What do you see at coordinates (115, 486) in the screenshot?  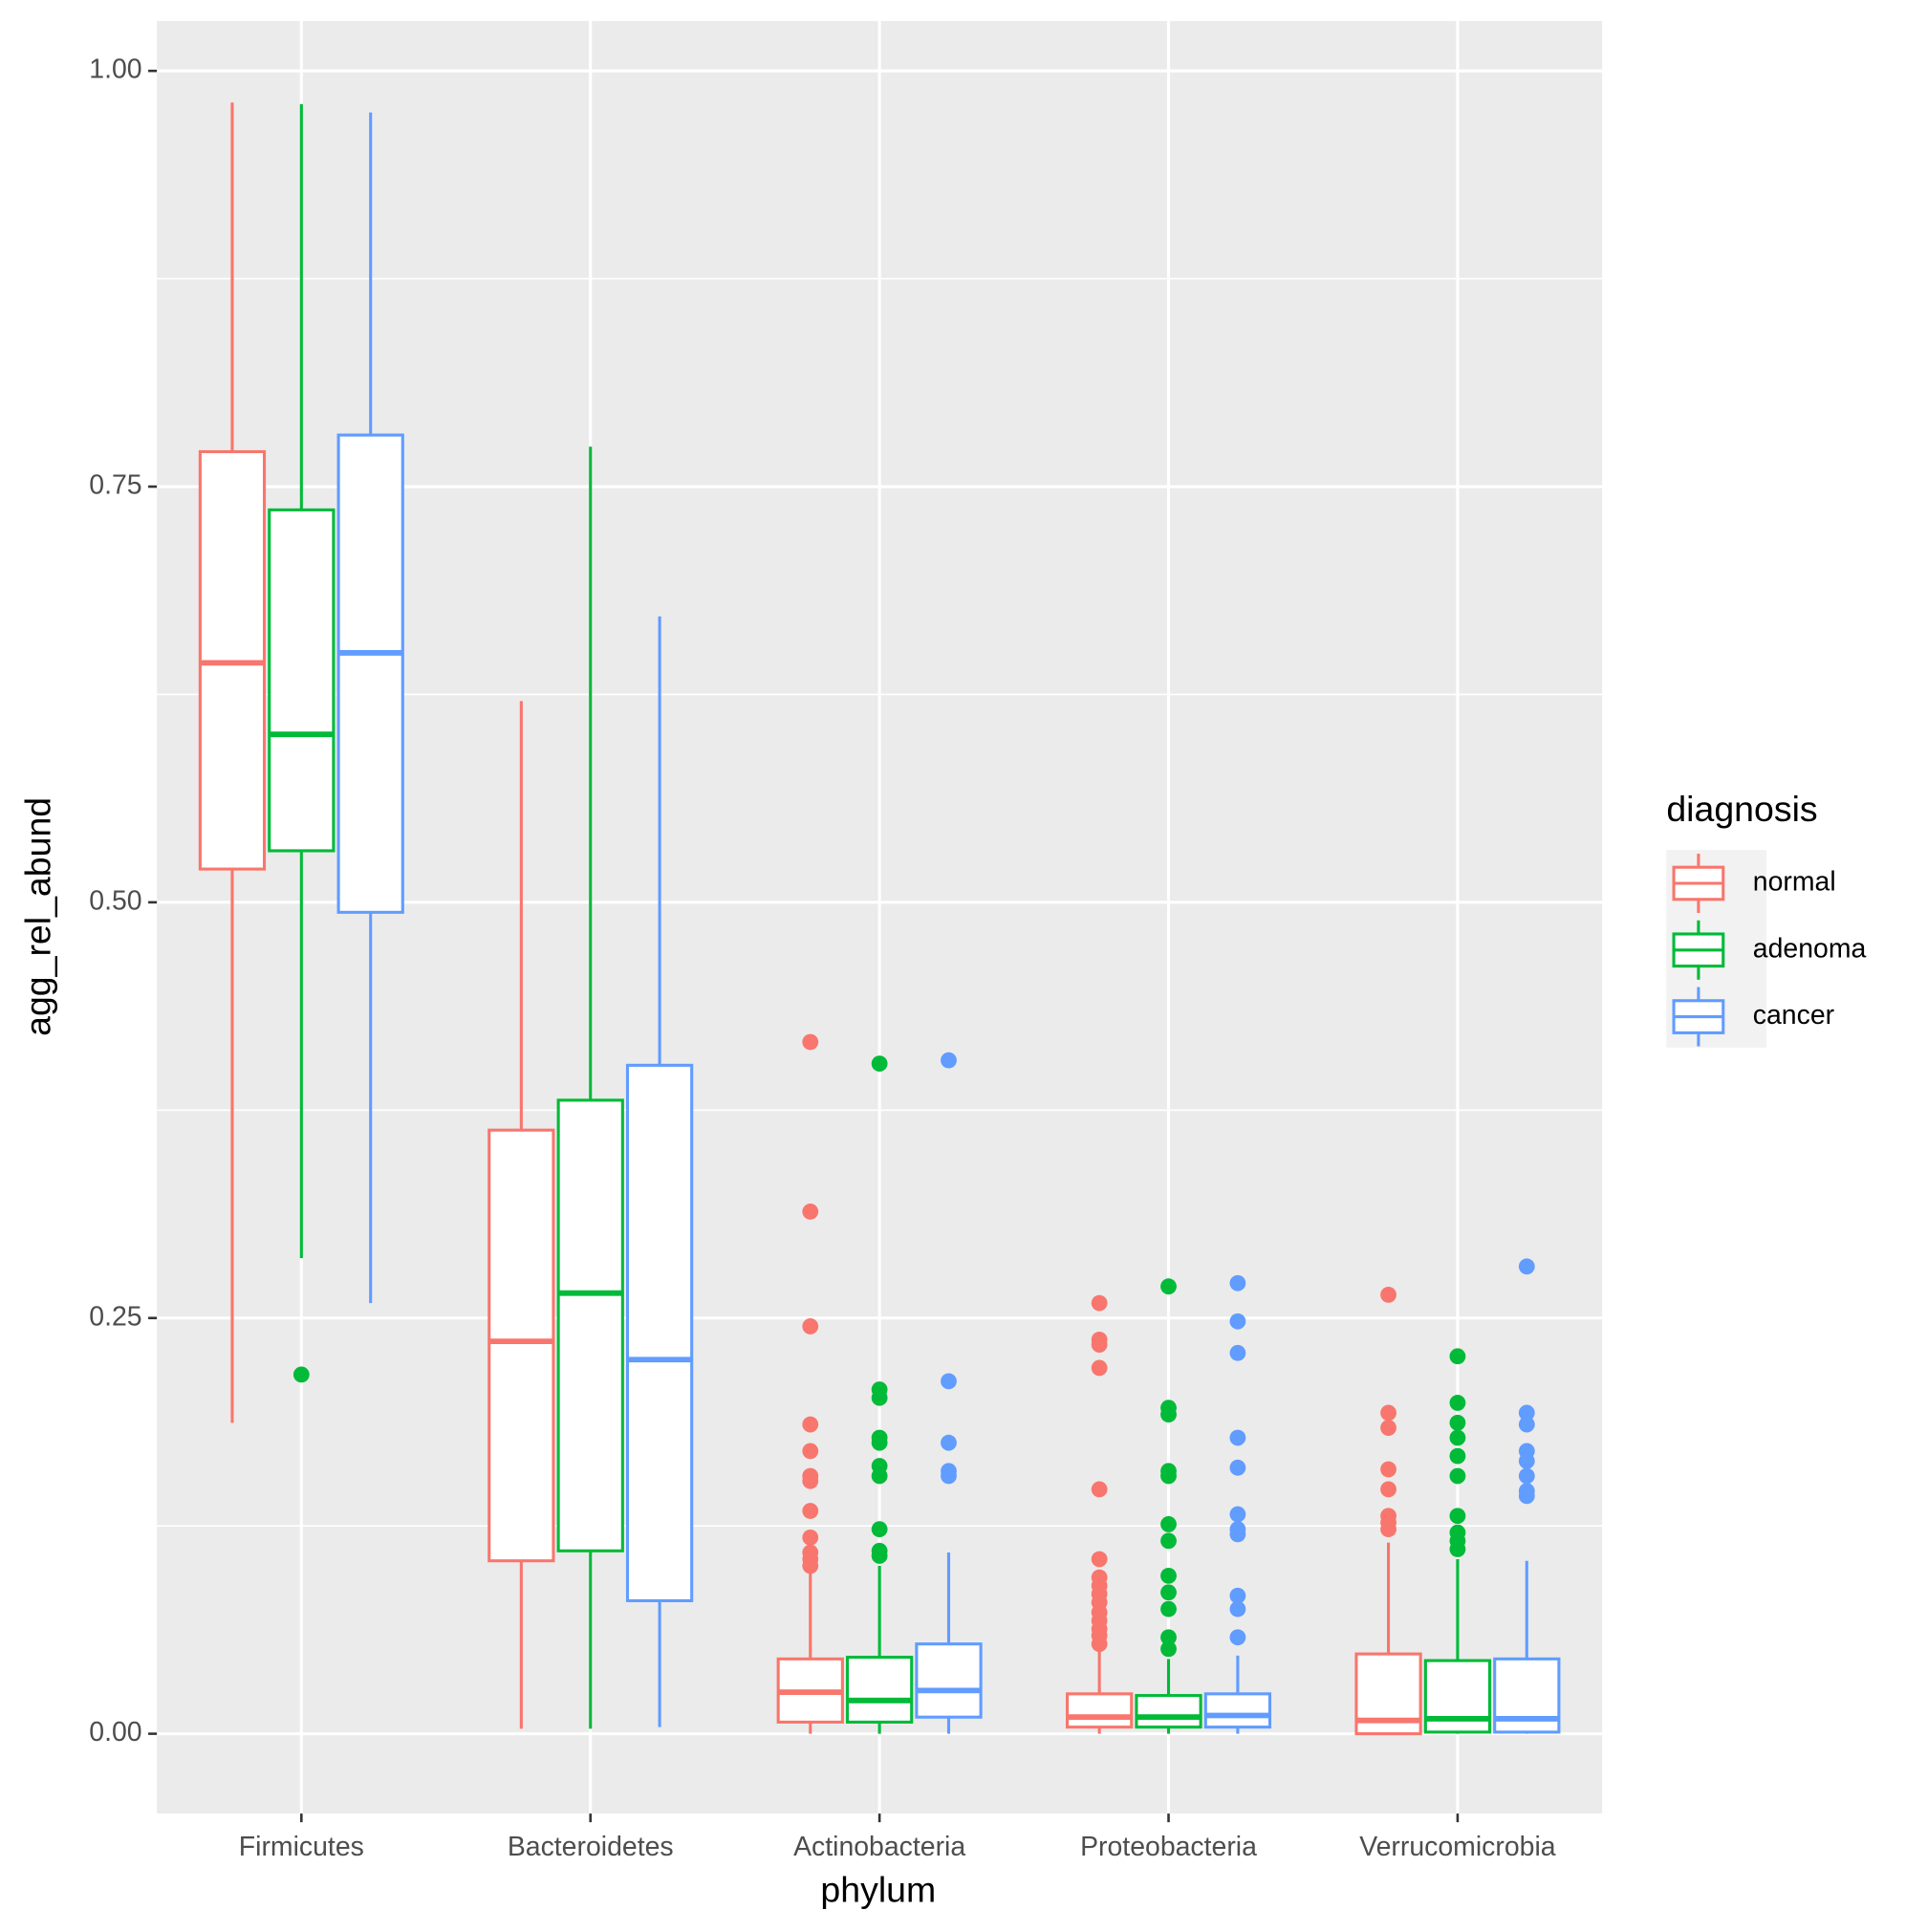 I see `y-tick-label: 0.75` at bounding box center [115, 486].